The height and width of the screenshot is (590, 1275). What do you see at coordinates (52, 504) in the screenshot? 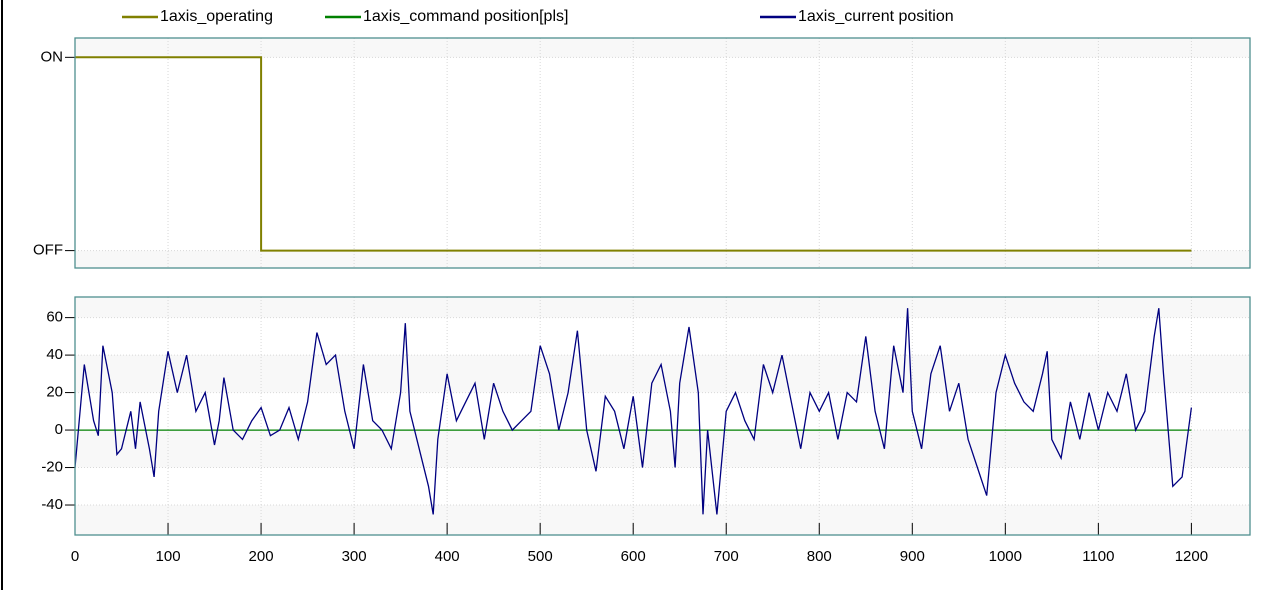
I see `y-tick-label: -40` at bounding box center [52, 504].